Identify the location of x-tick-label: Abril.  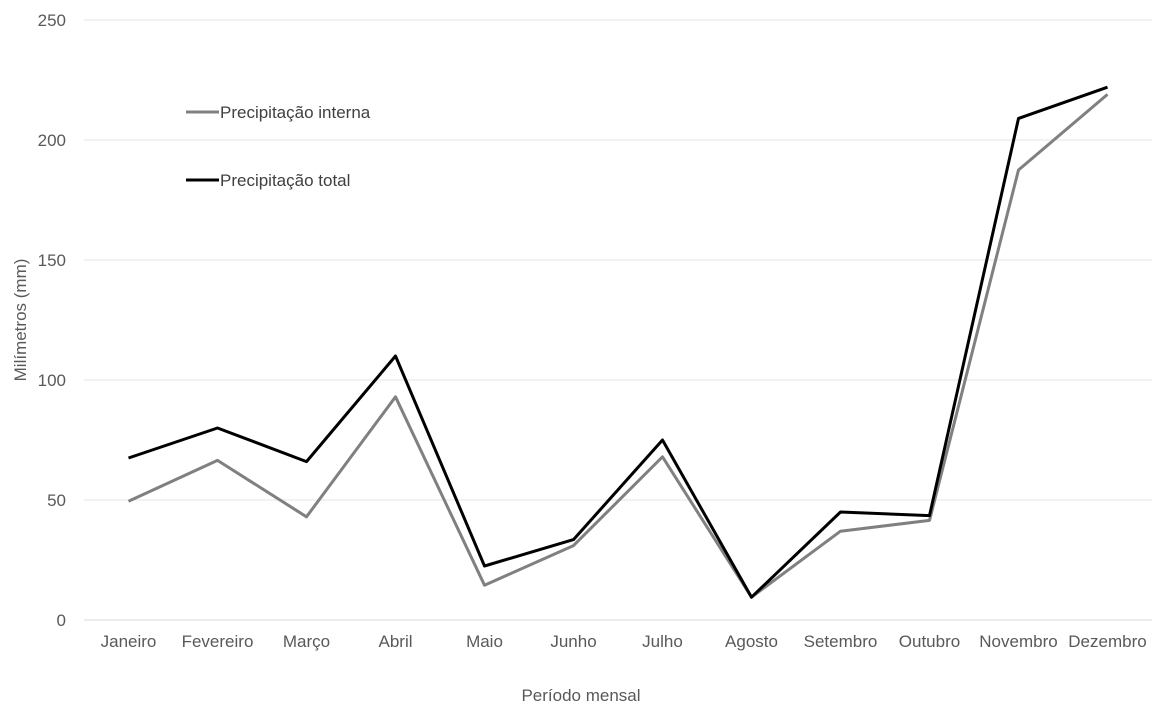
(395, 641).